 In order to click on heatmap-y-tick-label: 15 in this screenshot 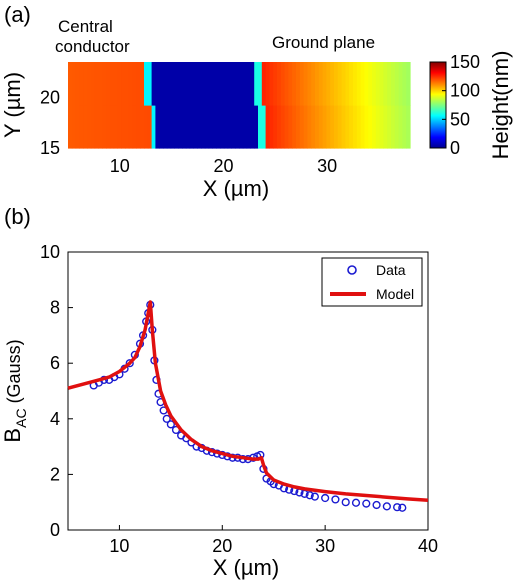, I will do `click(50, 148)`.